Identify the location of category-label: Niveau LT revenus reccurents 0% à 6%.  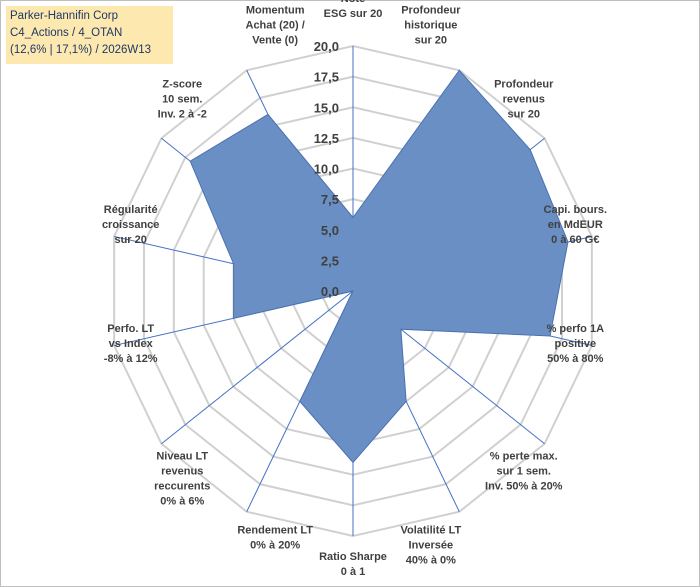
(182, 478).